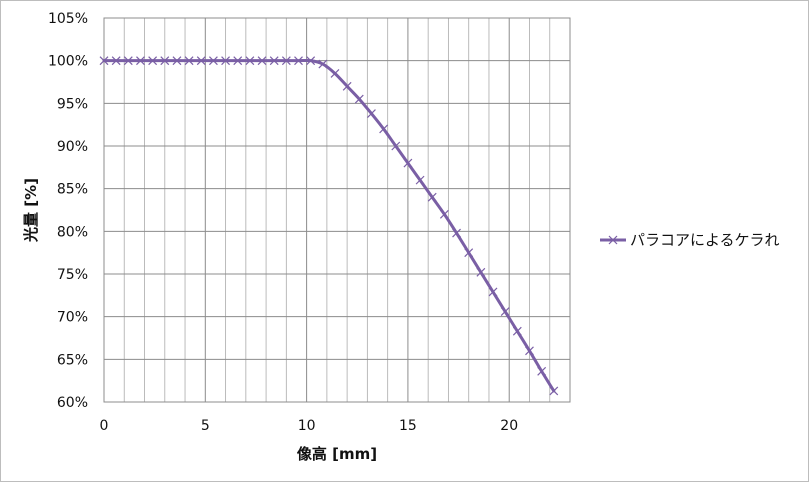 This screenshot has height=482, width=809. Describe the element at coordinates (72, 403) in the screenshot. I see `y-tick-label: 60%` at that location.